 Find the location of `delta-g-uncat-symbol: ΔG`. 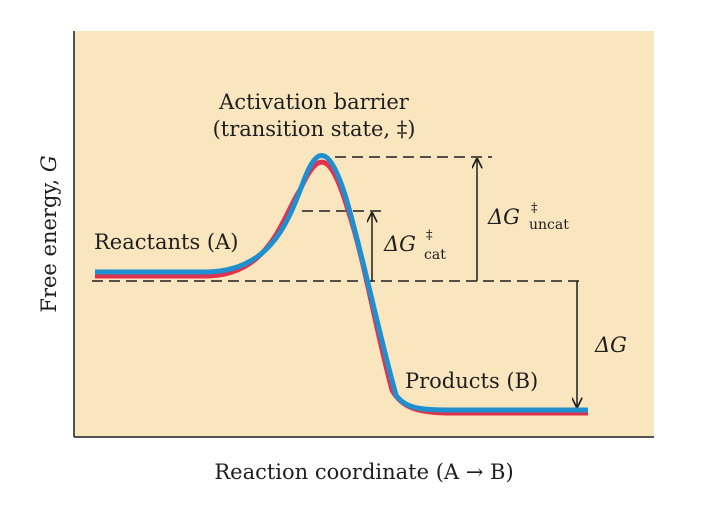

delta-g-uncat-symbol: ΔG is located at coordinates (503, 217).